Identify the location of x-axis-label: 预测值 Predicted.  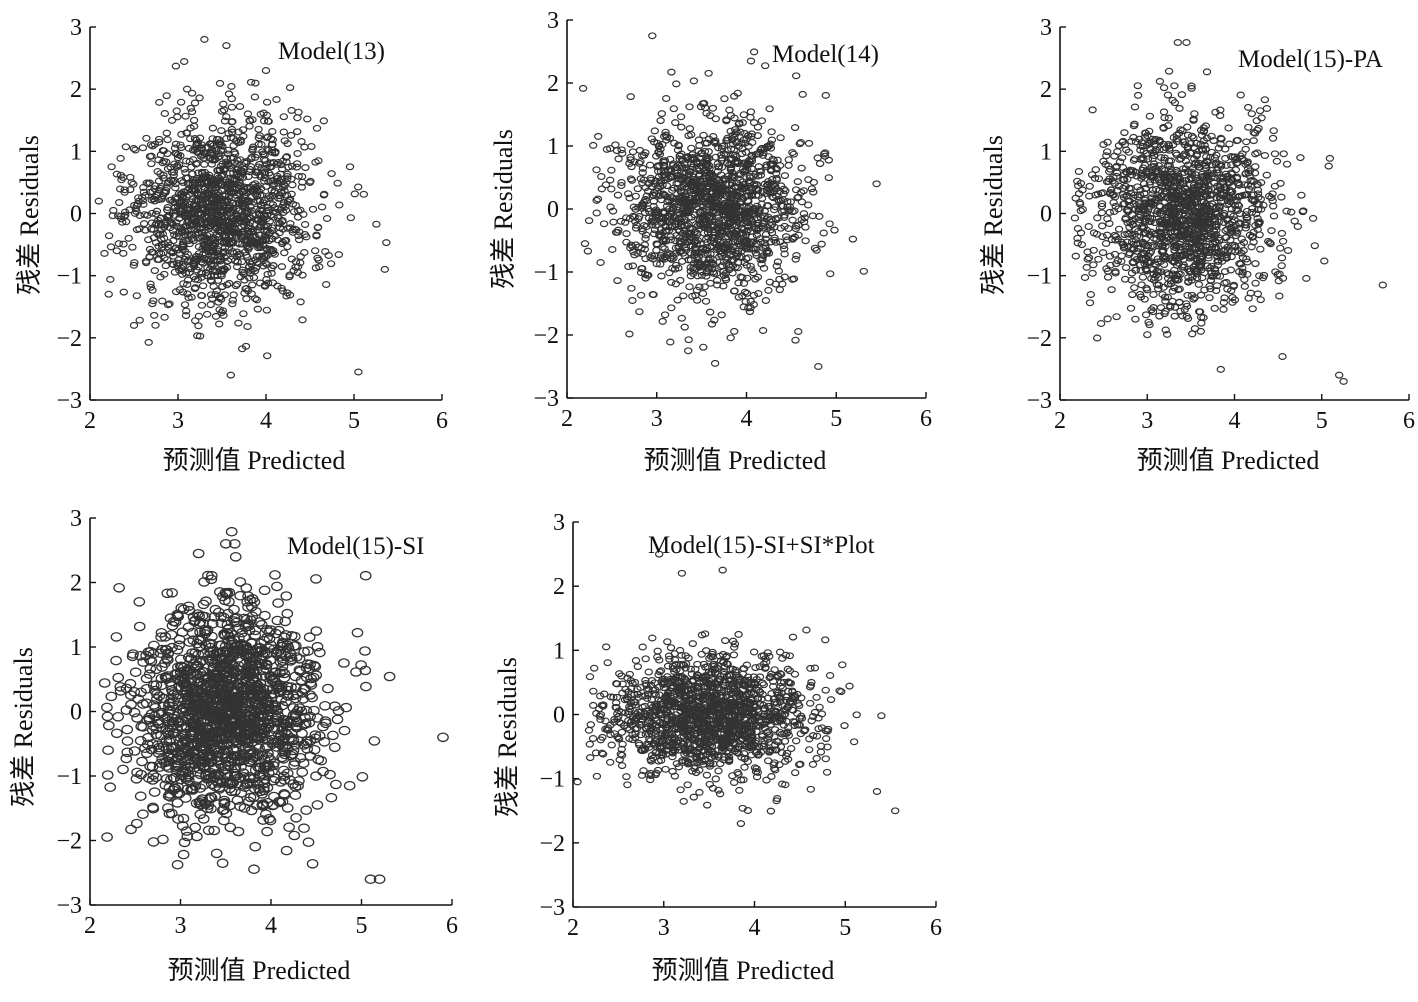
(1228, 460).